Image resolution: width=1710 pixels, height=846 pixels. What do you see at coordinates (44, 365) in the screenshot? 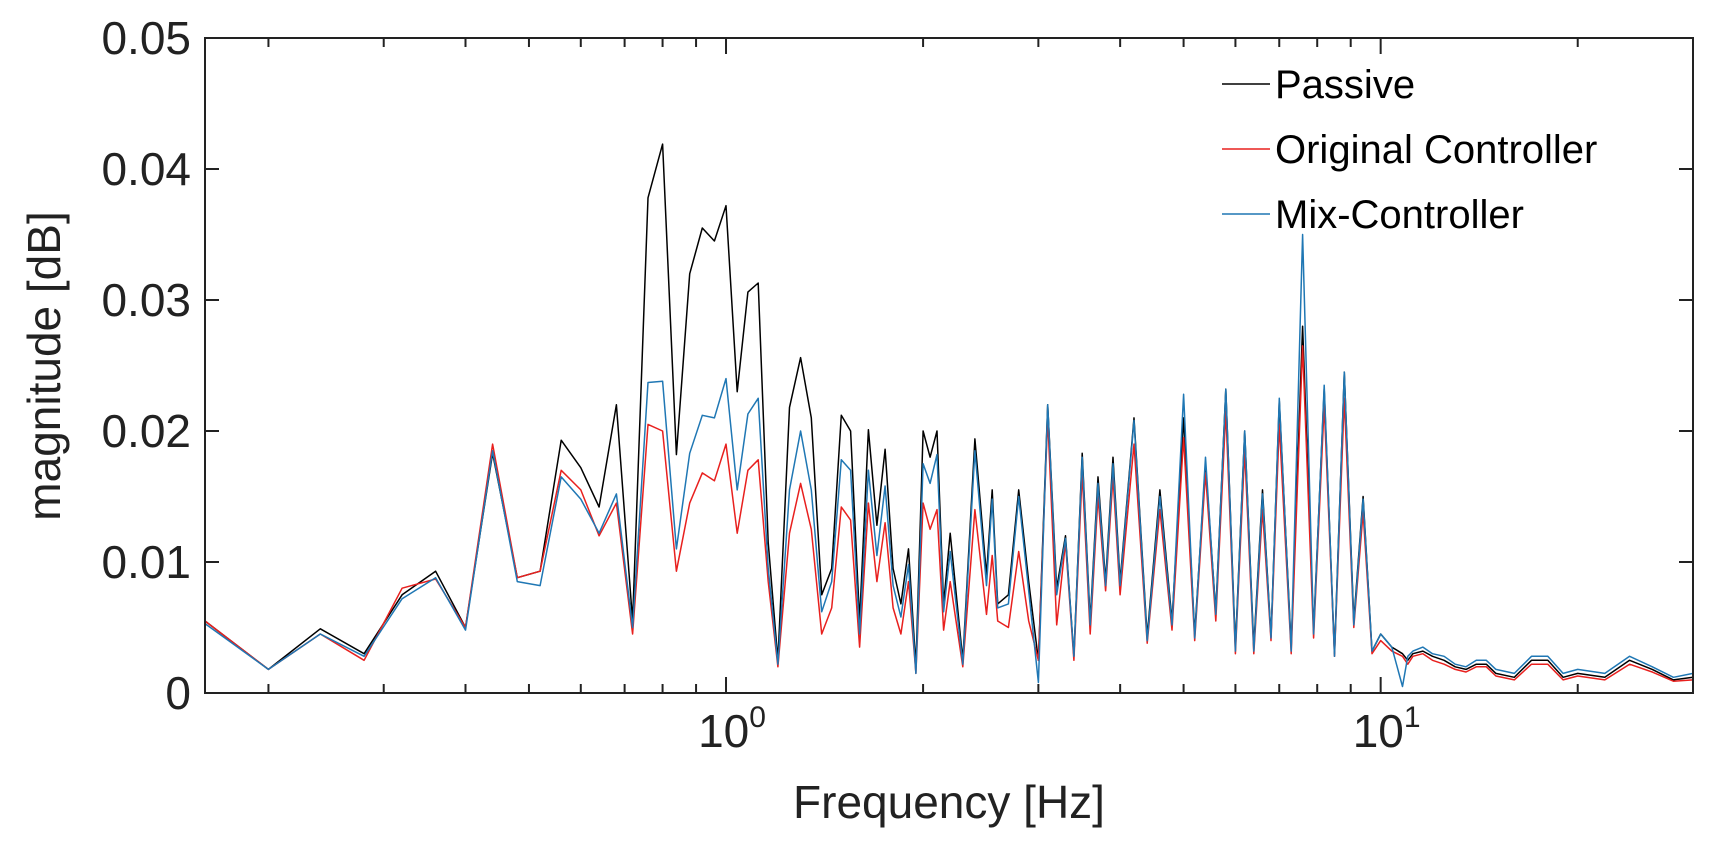
I see `y-axis-label: magnitude [dB]` at bounding box center [44, 365].